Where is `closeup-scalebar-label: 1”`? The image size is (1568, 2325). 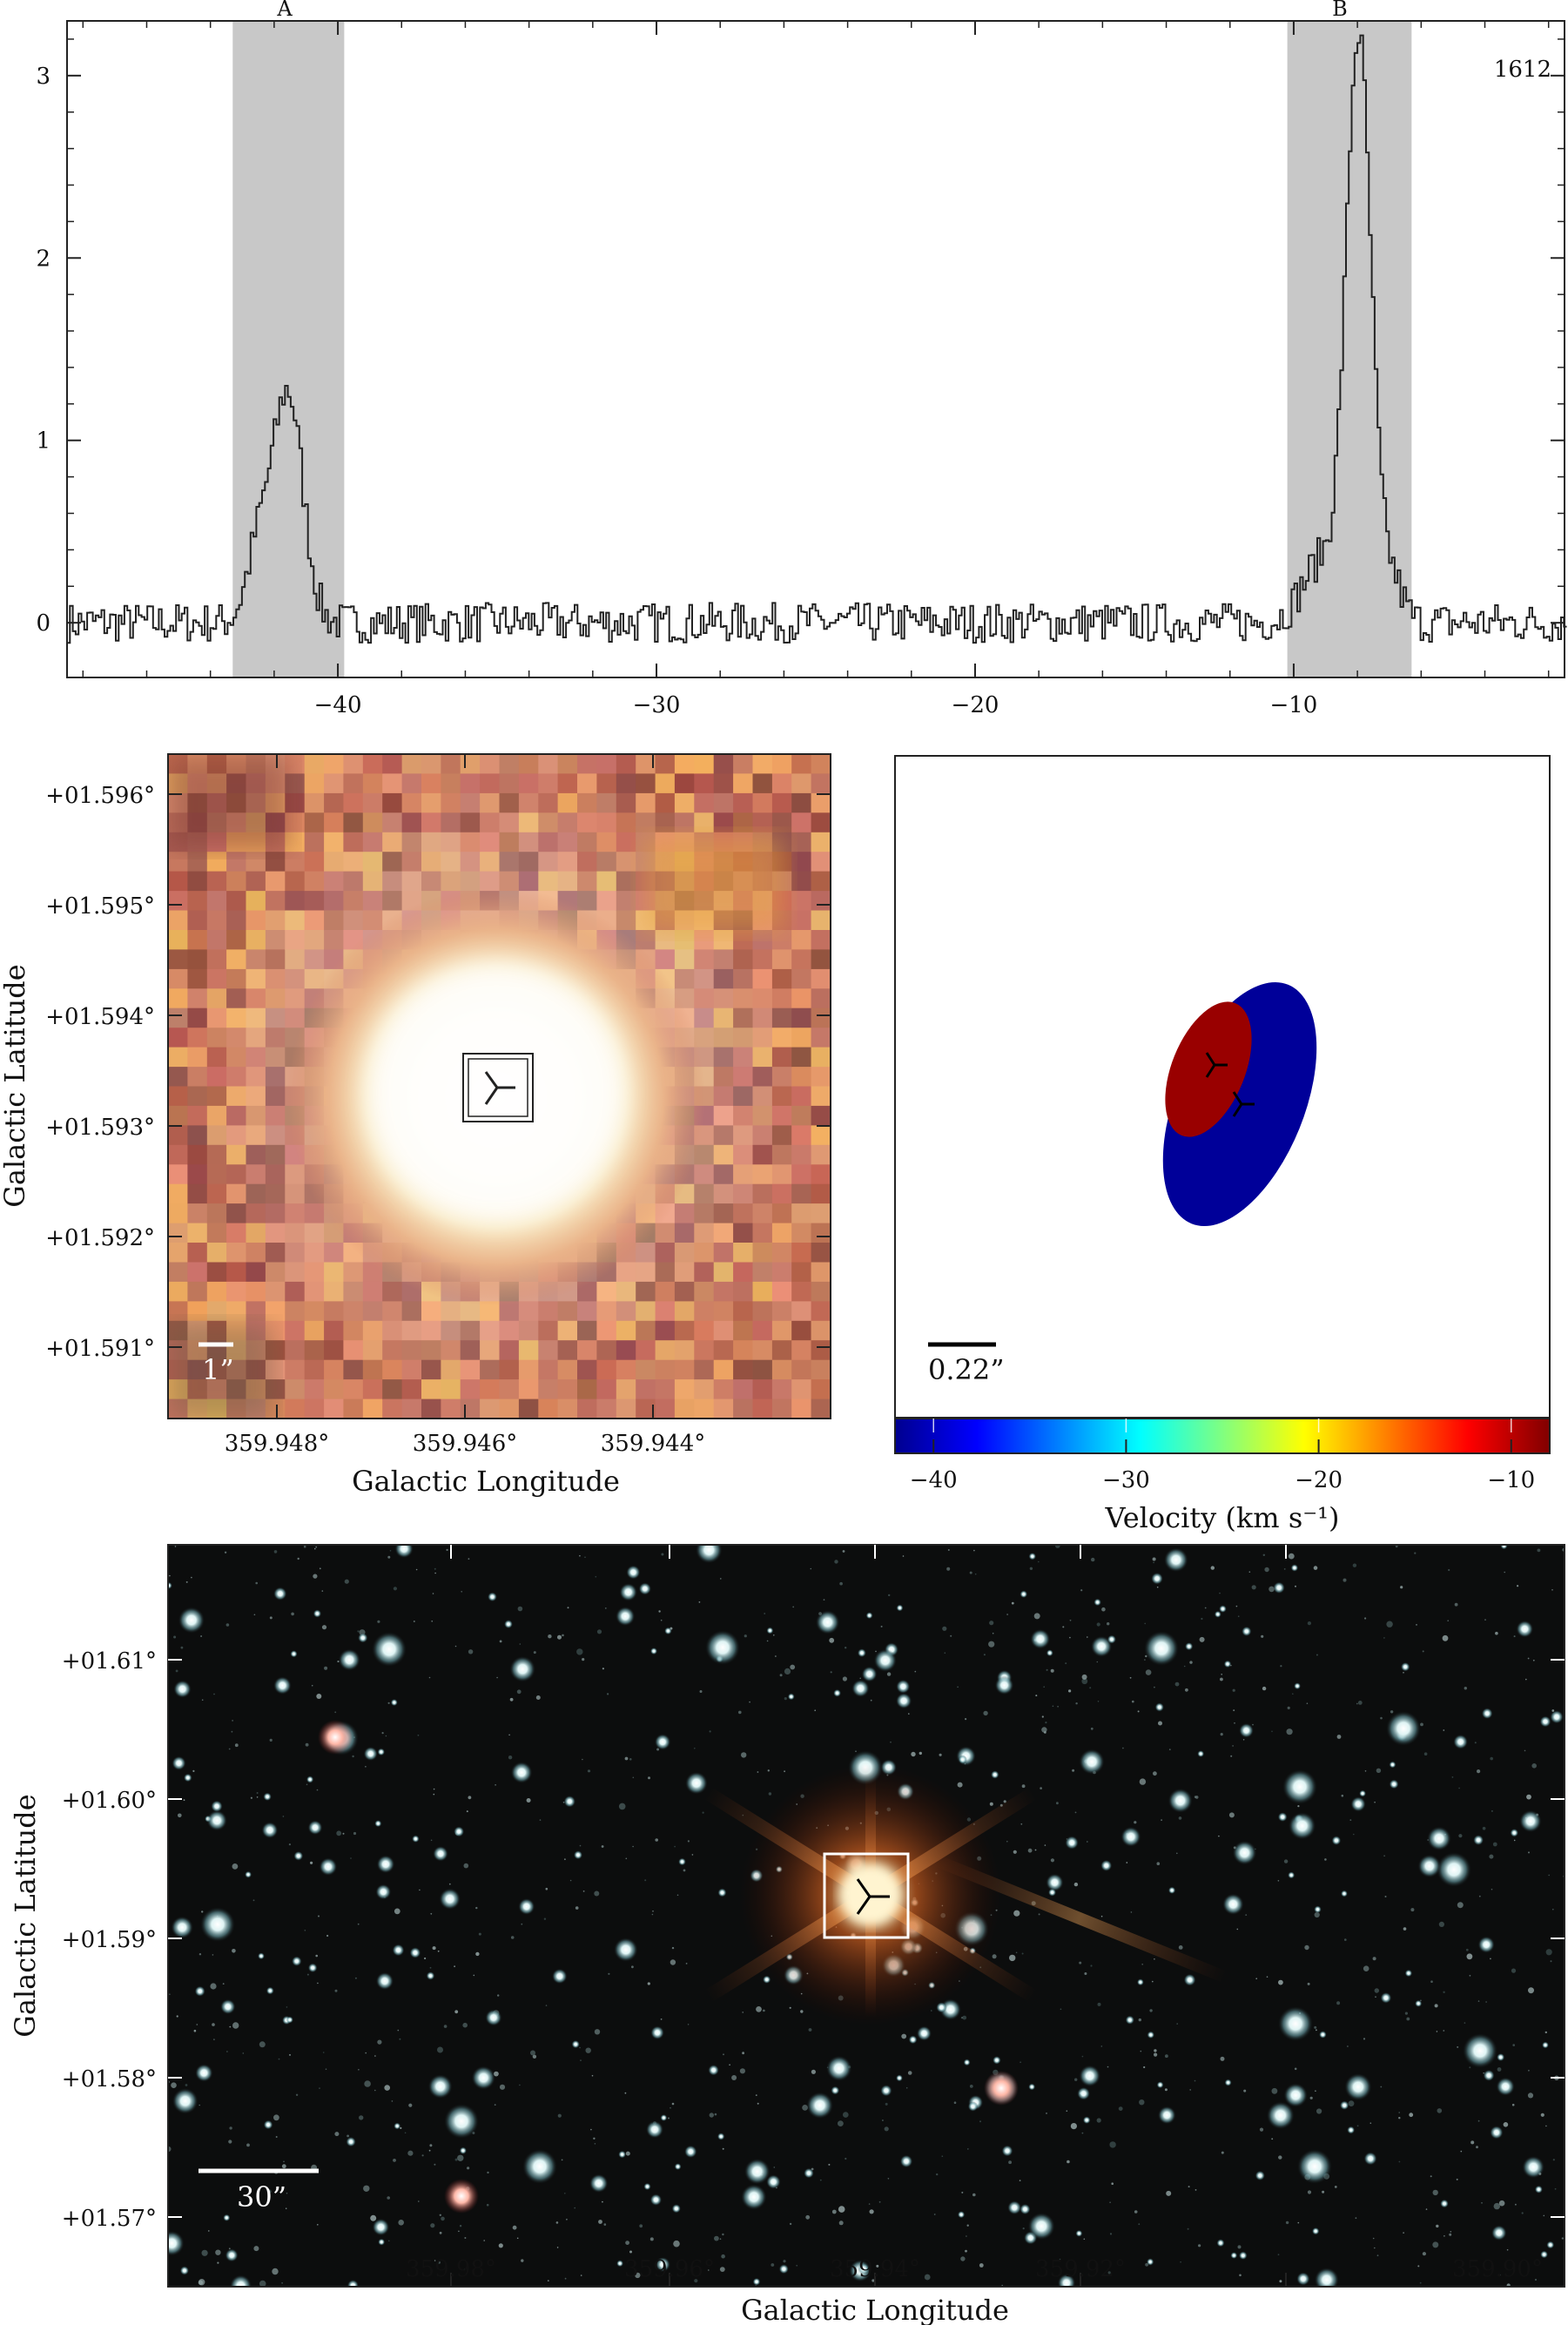 closeup-scalebar-label: 1” is located at coordinates (218, 1369).